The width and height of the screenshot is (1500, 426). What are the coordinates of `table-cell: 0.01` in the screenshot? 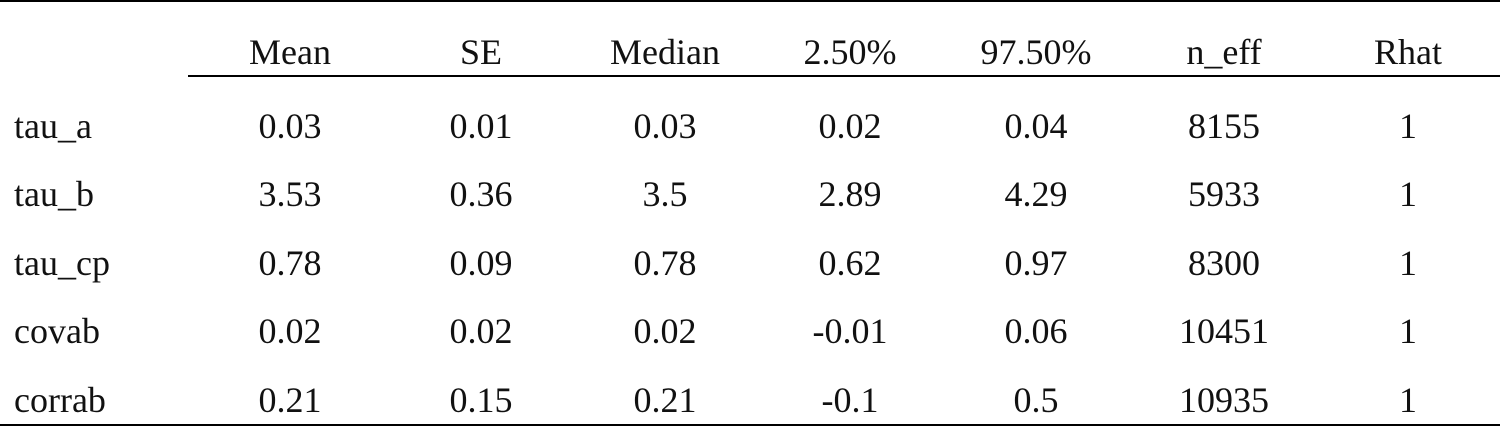 It's located at (481, 126).